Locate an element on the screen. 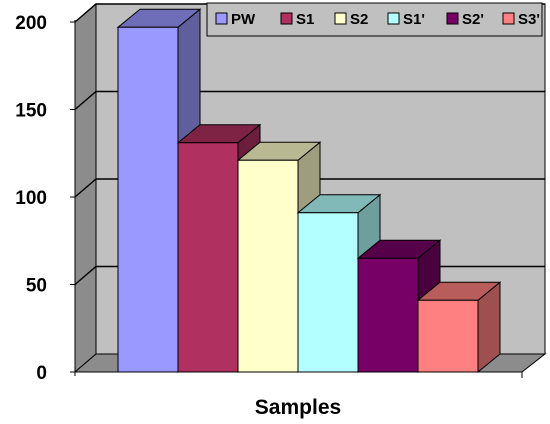 This screenshot has width=550, height=424. legend-label: S2' is located at coordinates (473, 19).